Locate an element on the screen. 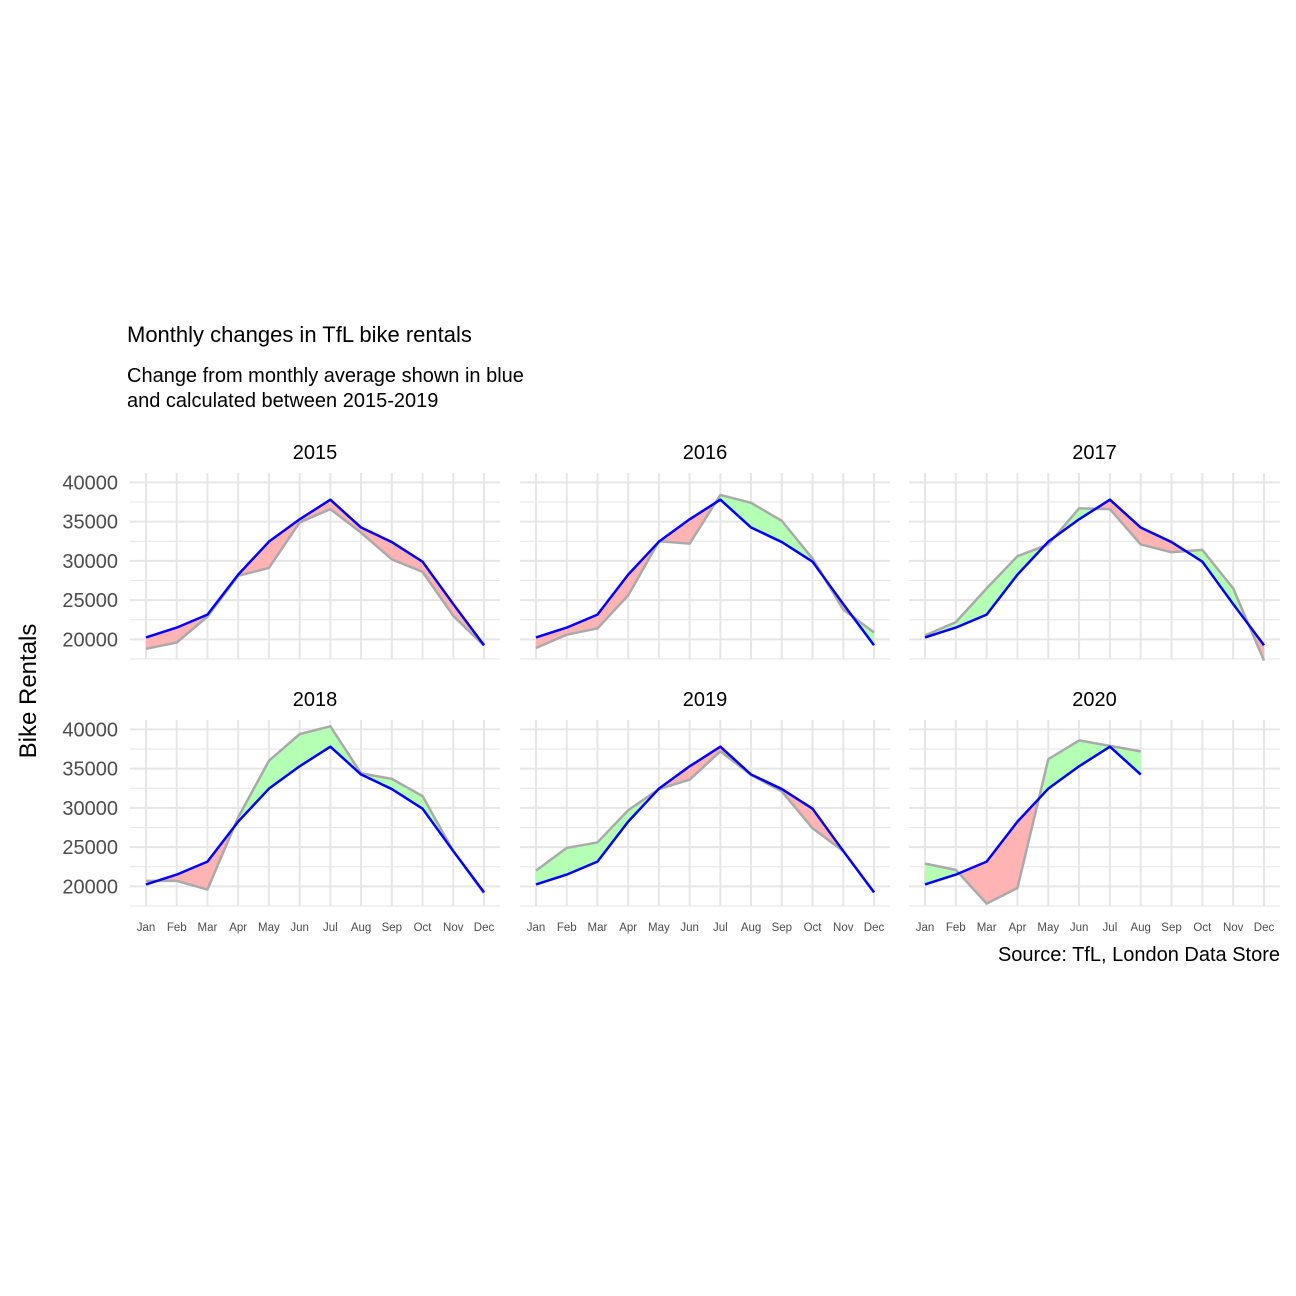 The height and width of the screenshot is (1296, 1296). facet-panel-2015: 2015 20000 25000 30000 35000 40000 is located at coordinates (281, 551).